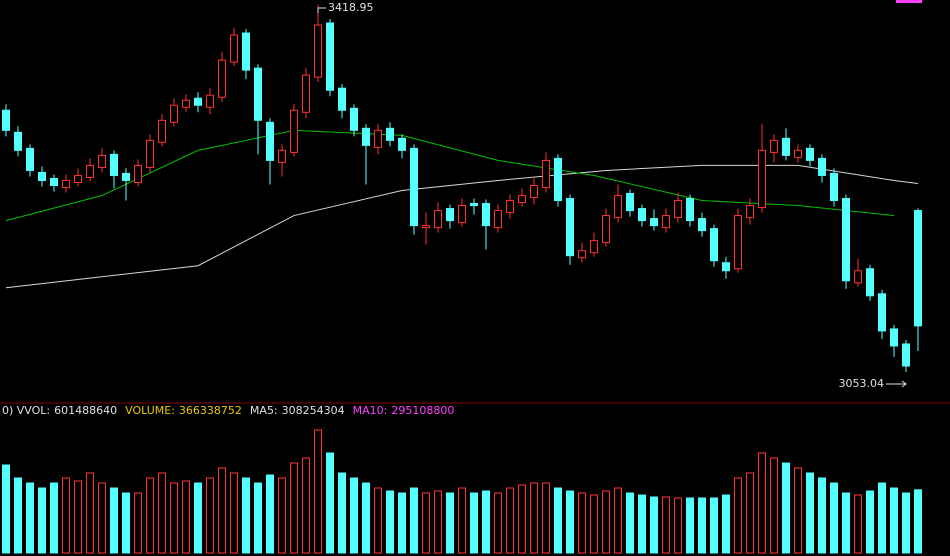 This screenshot has width=950, height=556. What do you see at coordinates (370, 410) in the screenshot?
I see `stat-label: MA10:` at bounding box center [370, 410].